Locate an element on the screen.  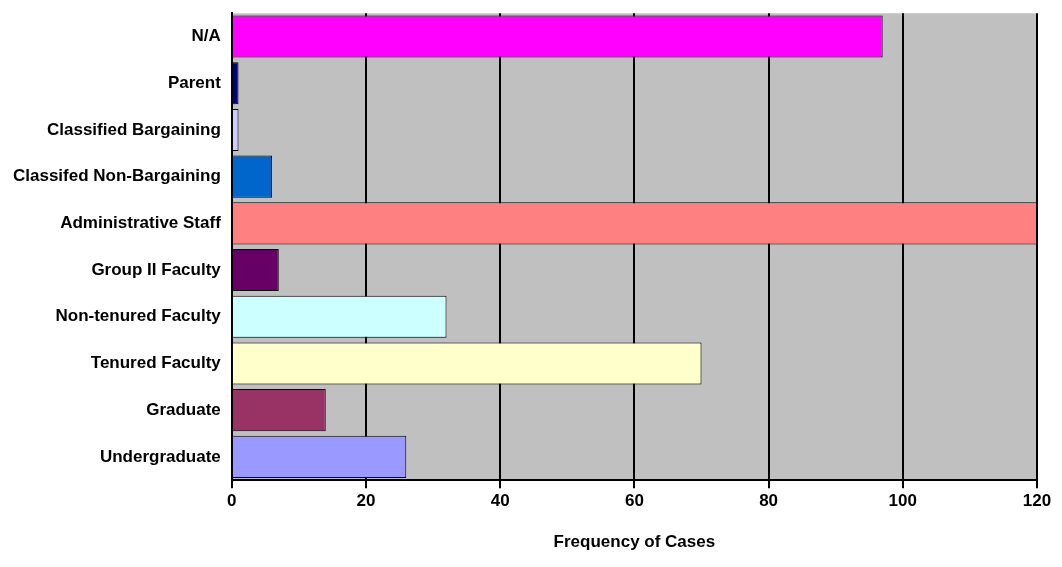
y-tick-label: Group II Faculty is located at coordinates (156, 269).